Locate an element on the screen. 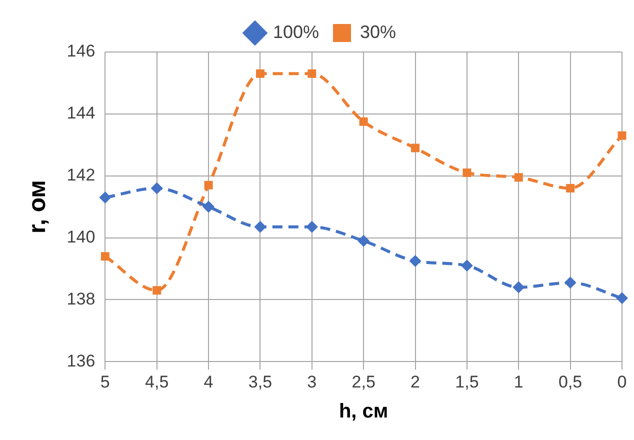 This screenshot has height=440, width=634. x-axis-title: h, см is located at coordinates (363, 411).